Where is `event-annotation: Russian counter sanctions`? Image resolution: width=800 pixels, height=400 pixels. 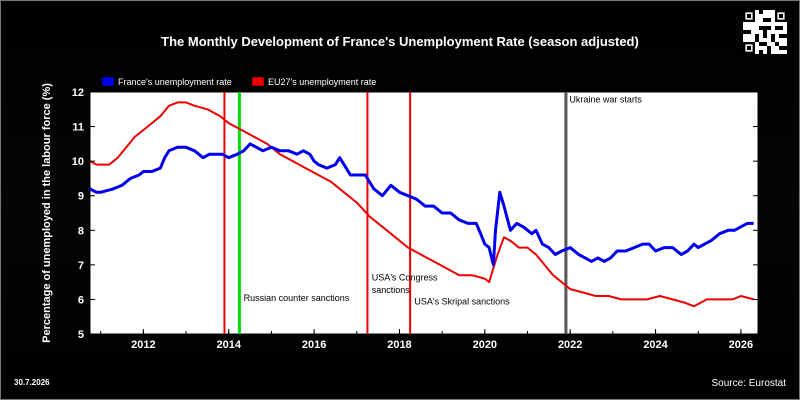
event-annotation: Russian counter sanctions is located at coordinates (297, 298).